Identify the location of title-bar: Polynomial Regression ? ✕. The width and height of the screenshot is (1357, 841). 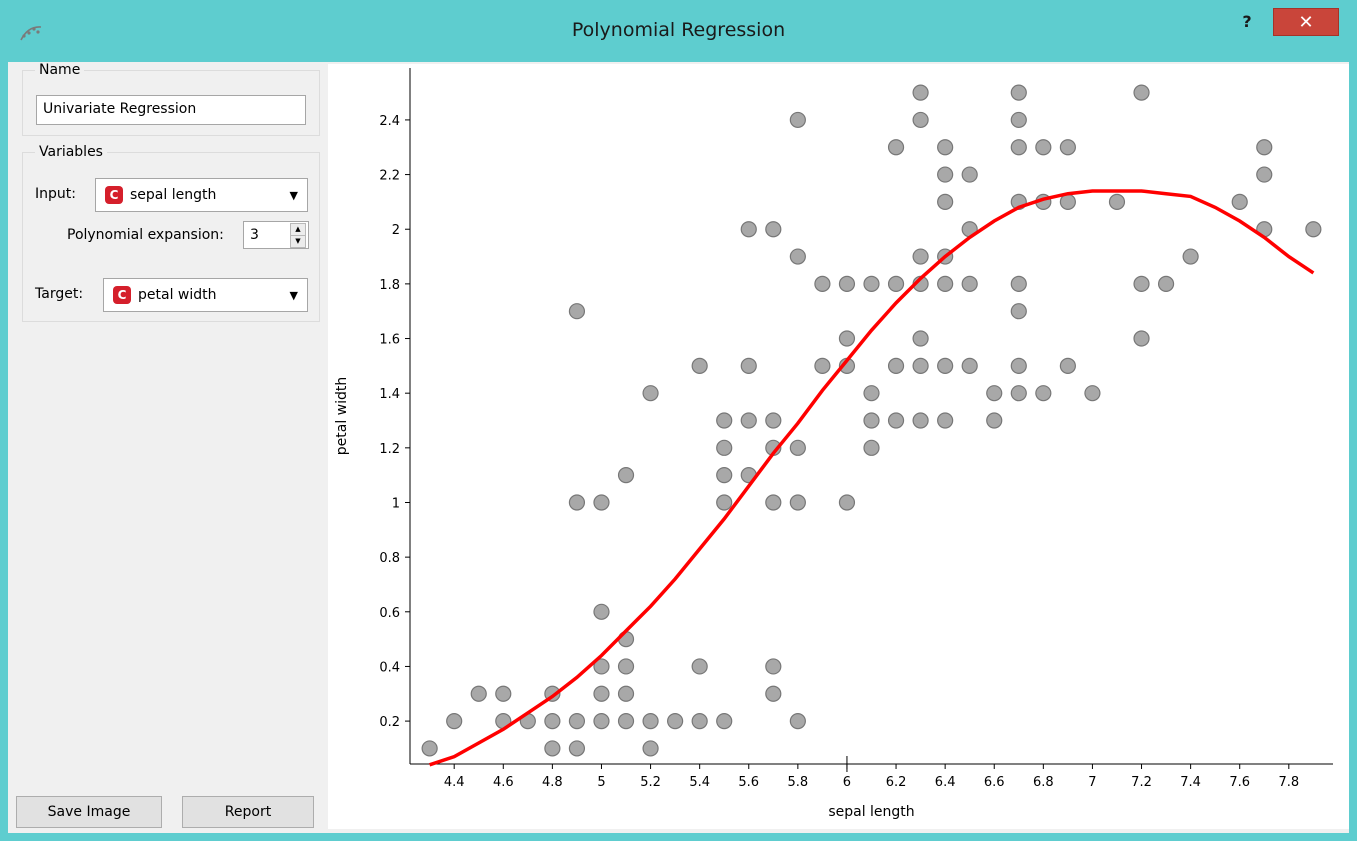
(678, 31).